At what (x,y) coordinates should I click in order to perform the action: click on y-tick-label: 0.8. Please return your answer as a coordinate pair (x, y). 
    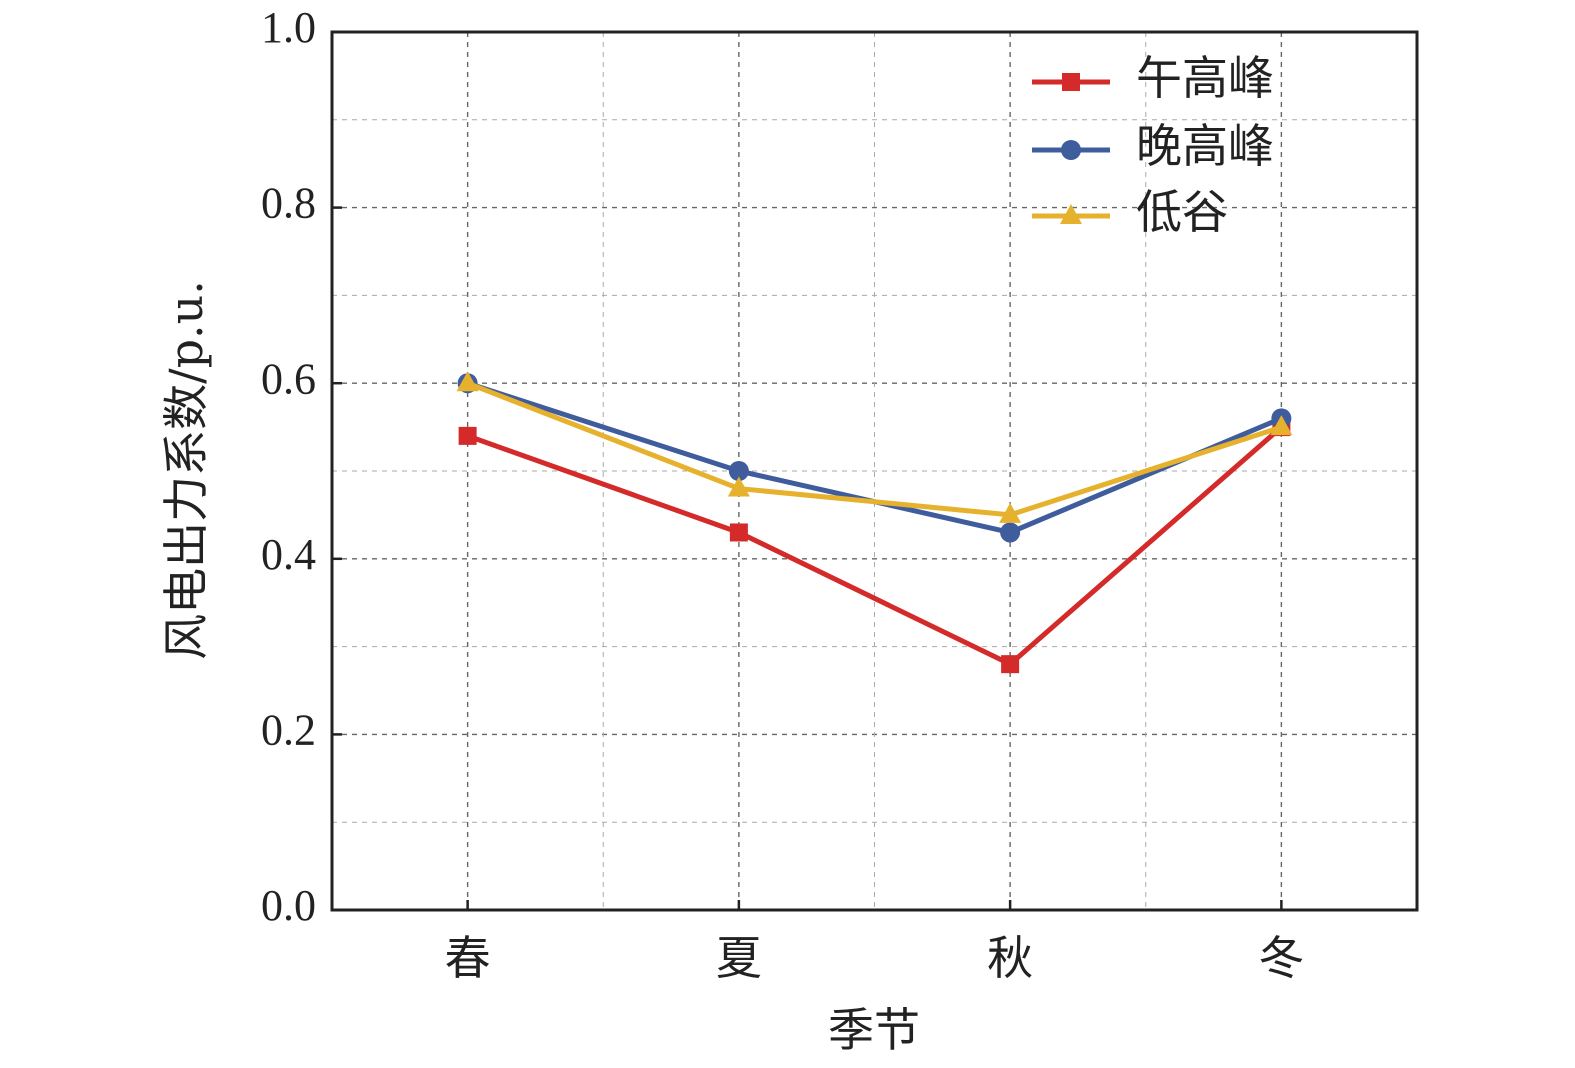
    Looking at the image, I should click on (288, 203).